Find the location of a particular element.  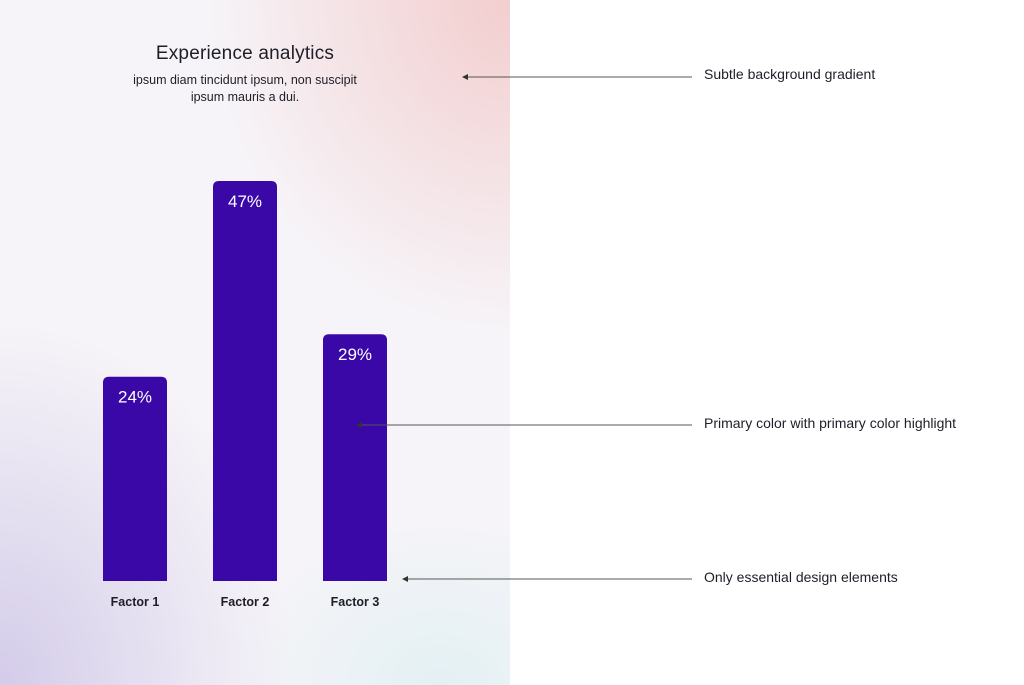

chart-title: Experience analytics is located at coordinates (245, 53).